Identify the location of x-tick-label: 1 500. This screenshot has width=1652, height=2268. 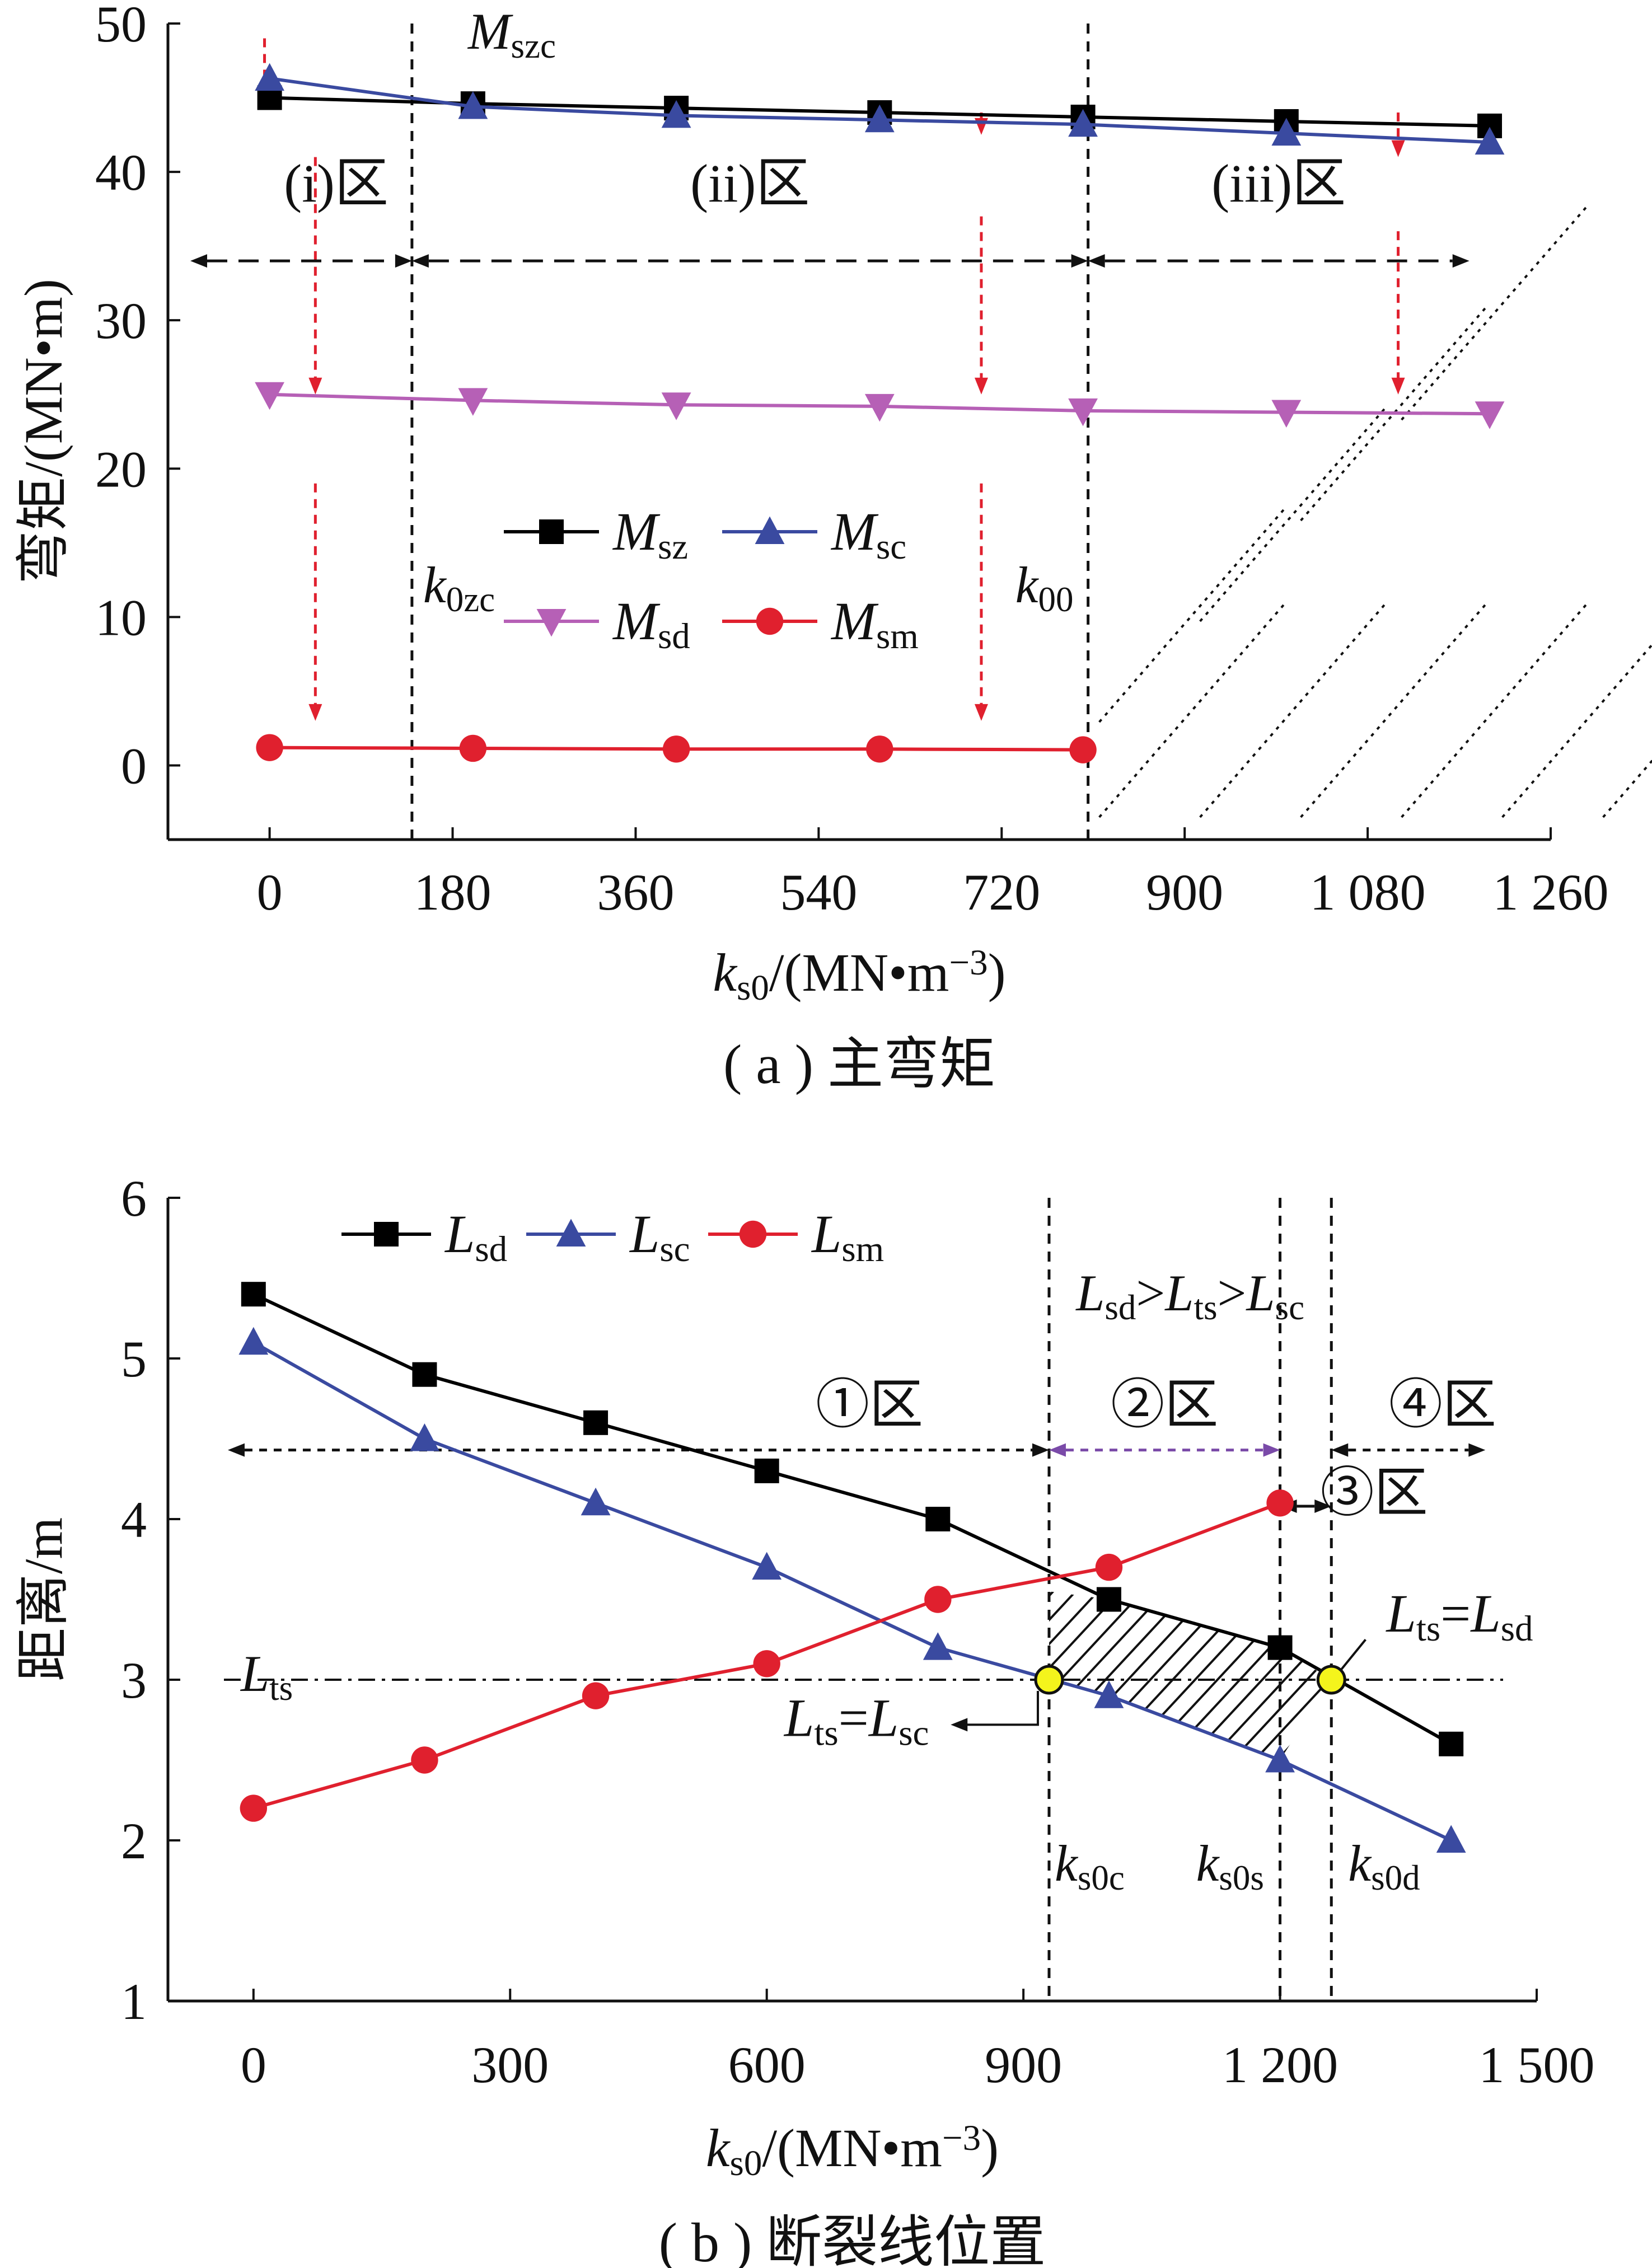
(1537, 2064).